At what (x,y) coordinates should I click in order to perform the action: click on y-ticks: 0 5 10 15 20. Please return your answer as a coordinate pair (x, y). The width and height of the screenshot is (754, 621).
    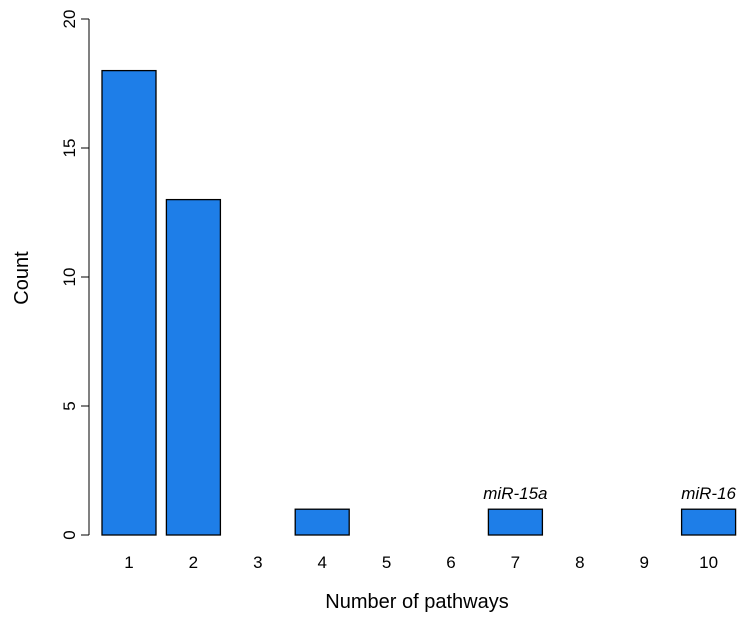
    Looking at the image, I should click on (74, 275).